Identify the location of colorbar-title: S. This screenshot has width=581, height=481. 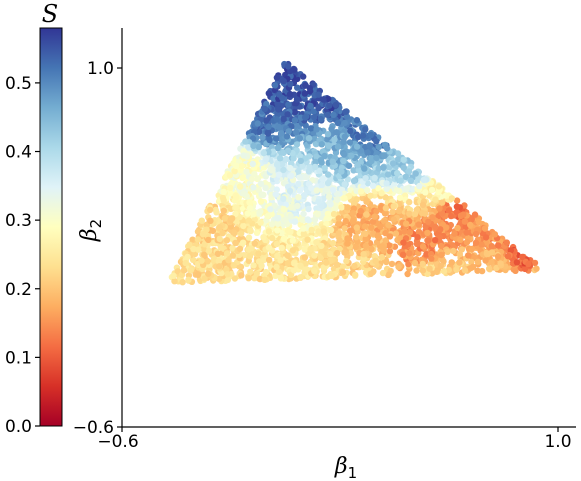
(50, 14).